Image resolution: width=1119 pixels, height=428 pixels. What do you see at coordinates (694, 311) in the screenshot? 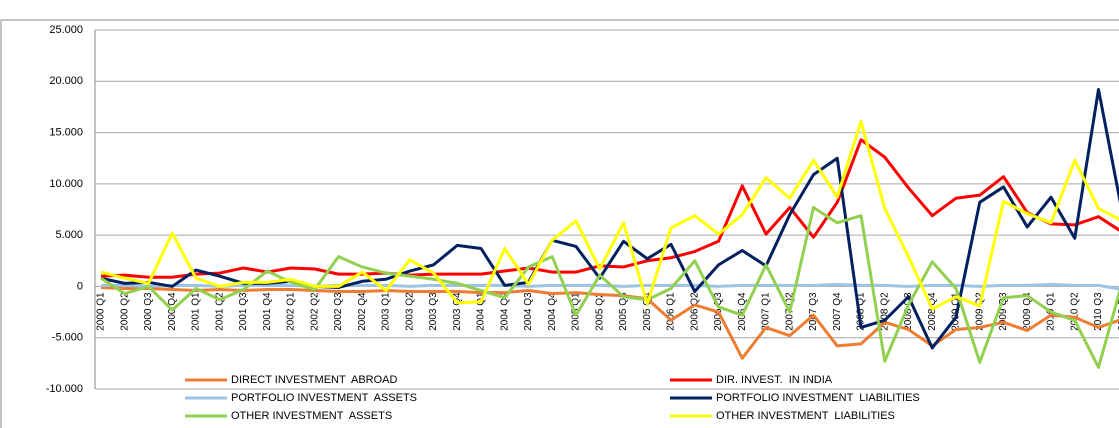
I see `x-tick-label: 2006 Q2` at bounding box center [694, 311].